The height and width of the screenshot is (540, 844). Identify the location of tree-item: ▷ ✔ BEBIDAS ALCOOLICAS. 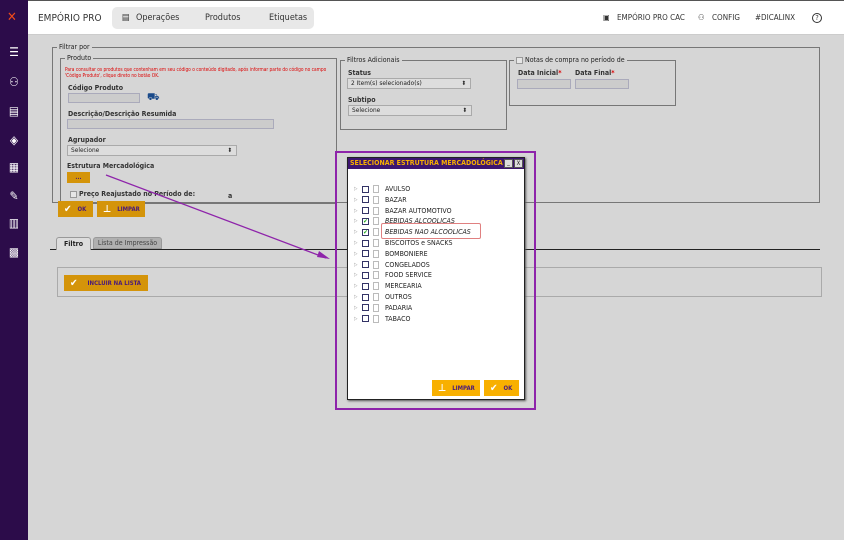
(404, 221).